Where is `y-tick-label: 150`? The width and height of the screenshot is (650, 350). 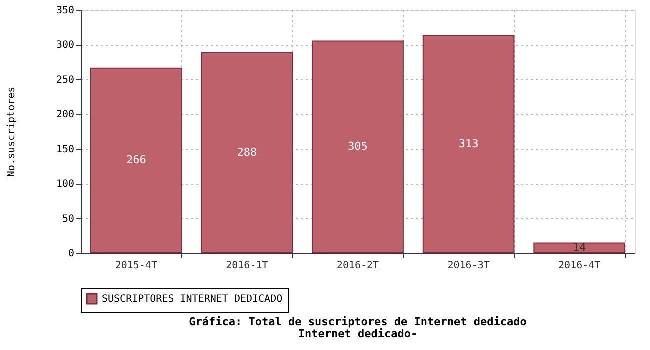
y-tick-label: 150 is located at coordinates (65, 150).